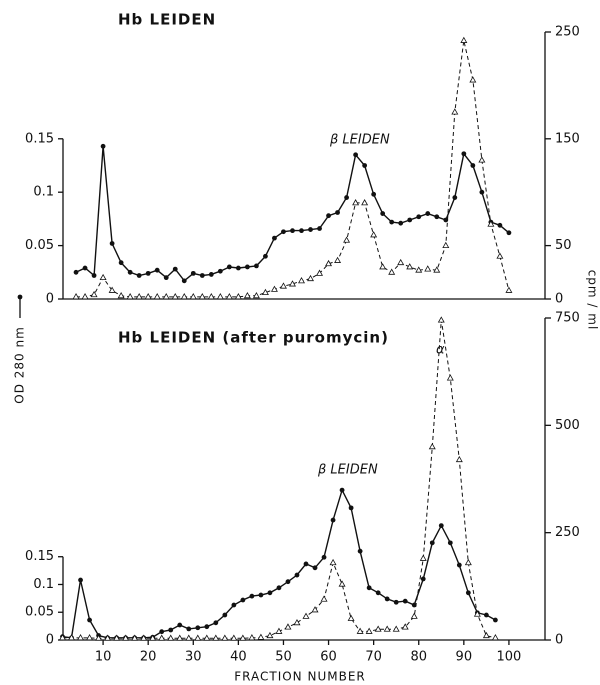 The width and height of the screenshot is (600, 685). Describe the element at coordinates (253, 338) in the screenshot. I see `panel-title: Hb LEIDEN (after puromycin)` at that location.